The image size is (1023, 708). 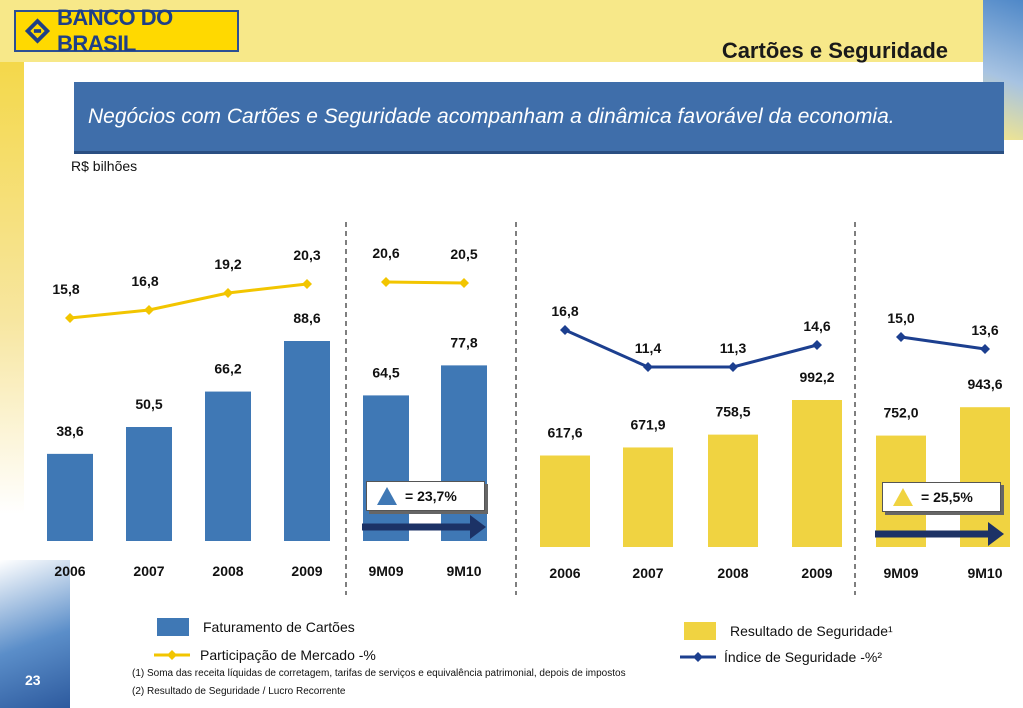 I want to click on cards-bar-label: 38,6, so click(x=69, y=431).